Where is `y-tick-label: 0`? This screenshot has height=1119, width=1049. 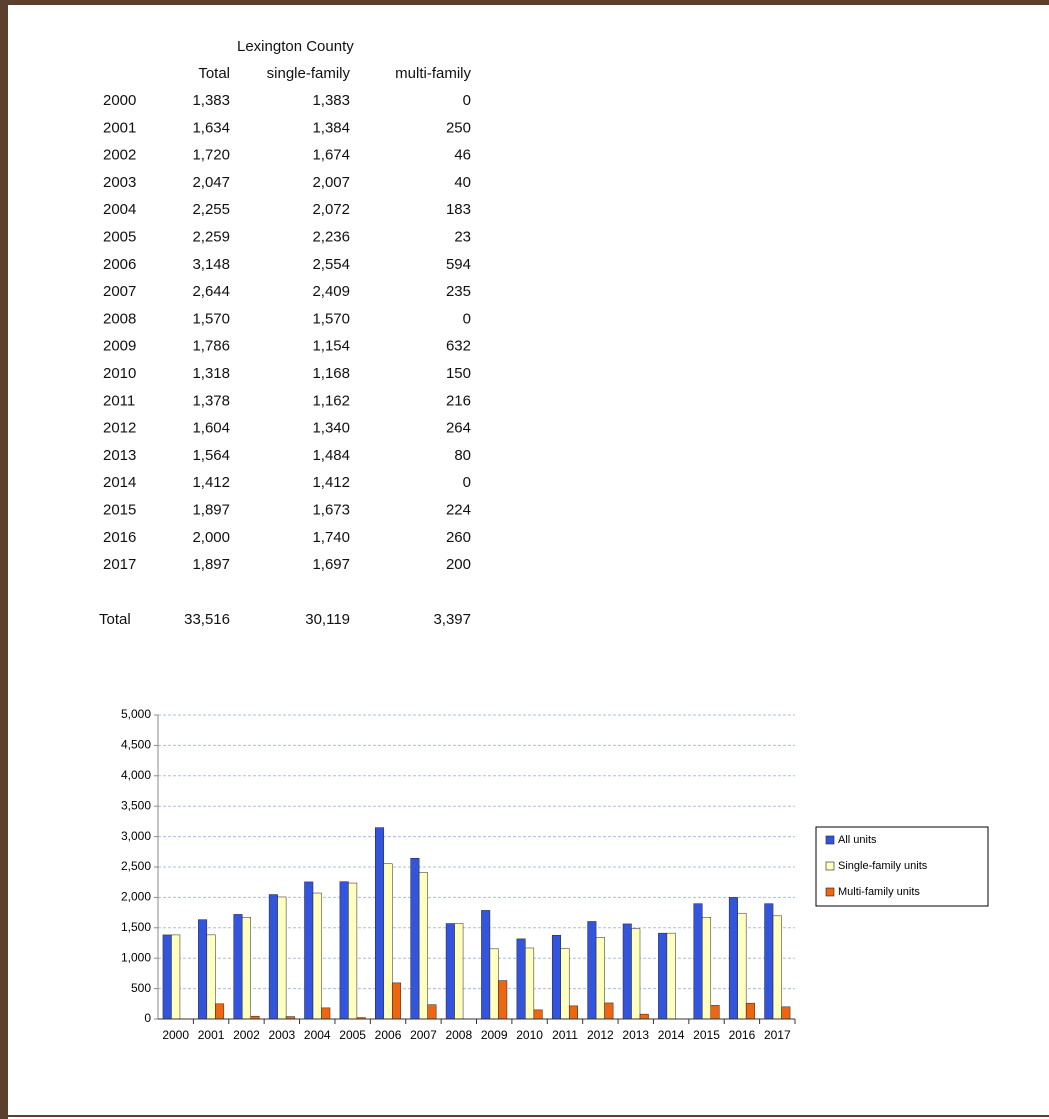
y-tick-label: 0 is located at coordinates (147, 1018).